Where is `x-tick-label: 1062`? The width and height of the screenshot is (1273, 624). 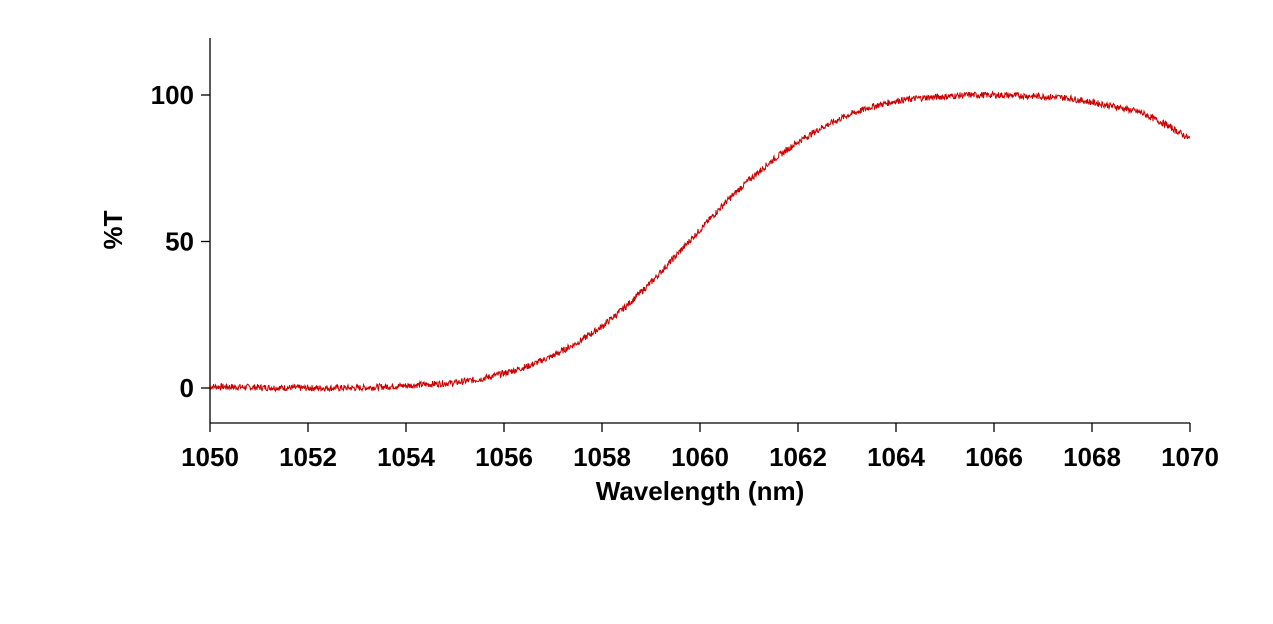
x-tick-label: 1062 is located at coordinates (798, 457).